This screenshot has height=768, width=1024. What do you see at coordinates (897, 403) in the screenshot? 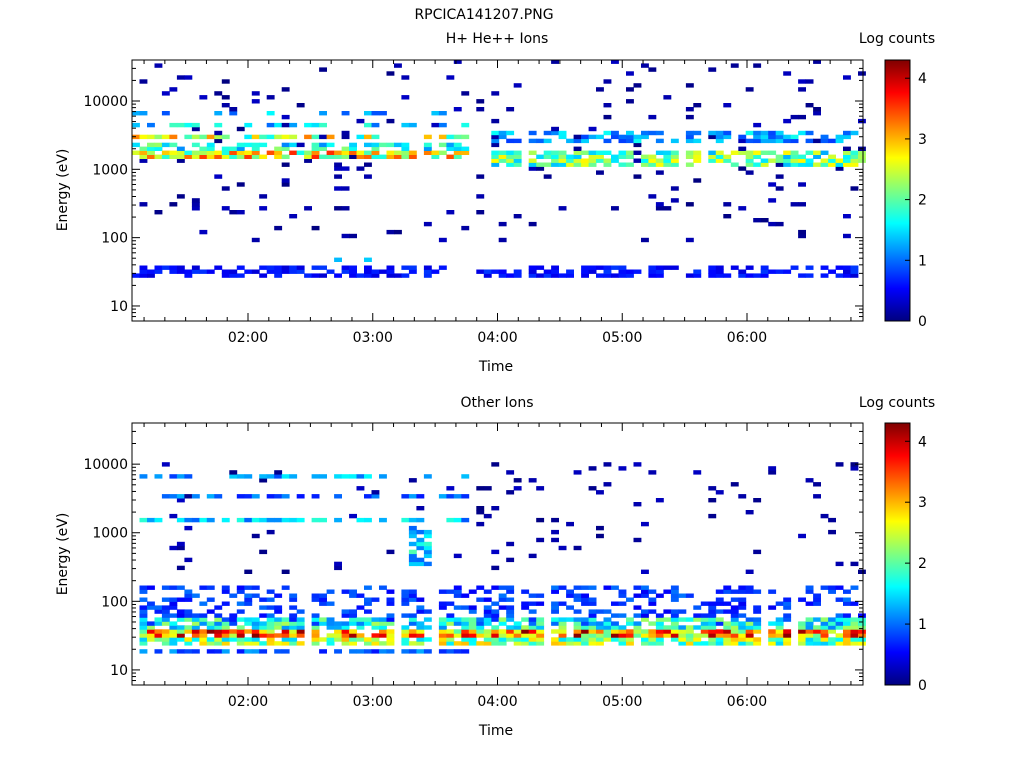
I see `colorbar-label: Log counts` at bounding box center [897, 403].